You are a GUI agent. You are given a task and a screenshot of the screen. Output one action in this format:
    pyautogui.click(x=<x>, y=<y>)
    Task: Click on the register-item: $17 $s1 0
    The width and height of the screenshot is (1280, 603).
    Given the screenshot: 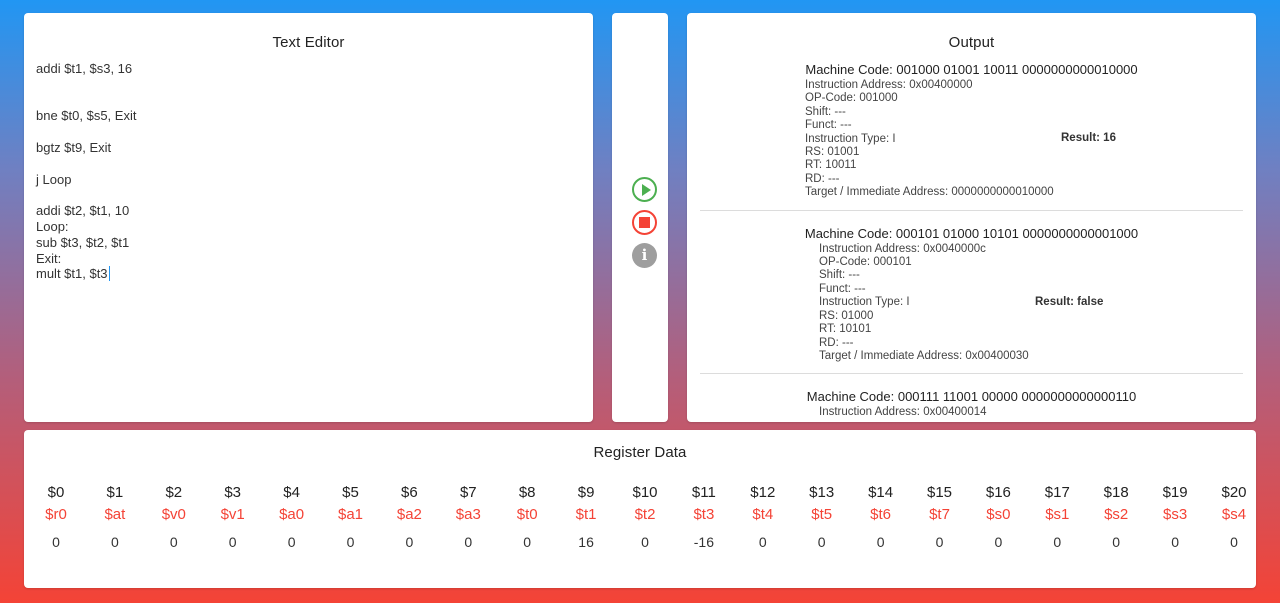 What is the action you would take?
    pyautogui.click(x=1057, y=517)
    